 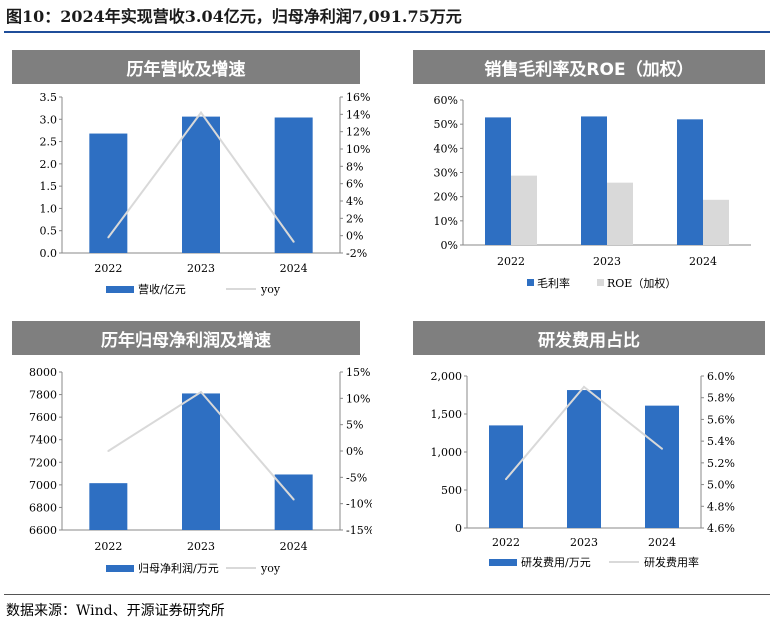 I want to click on right-axis-tick-label: 0%, so click(x=354, y=236).